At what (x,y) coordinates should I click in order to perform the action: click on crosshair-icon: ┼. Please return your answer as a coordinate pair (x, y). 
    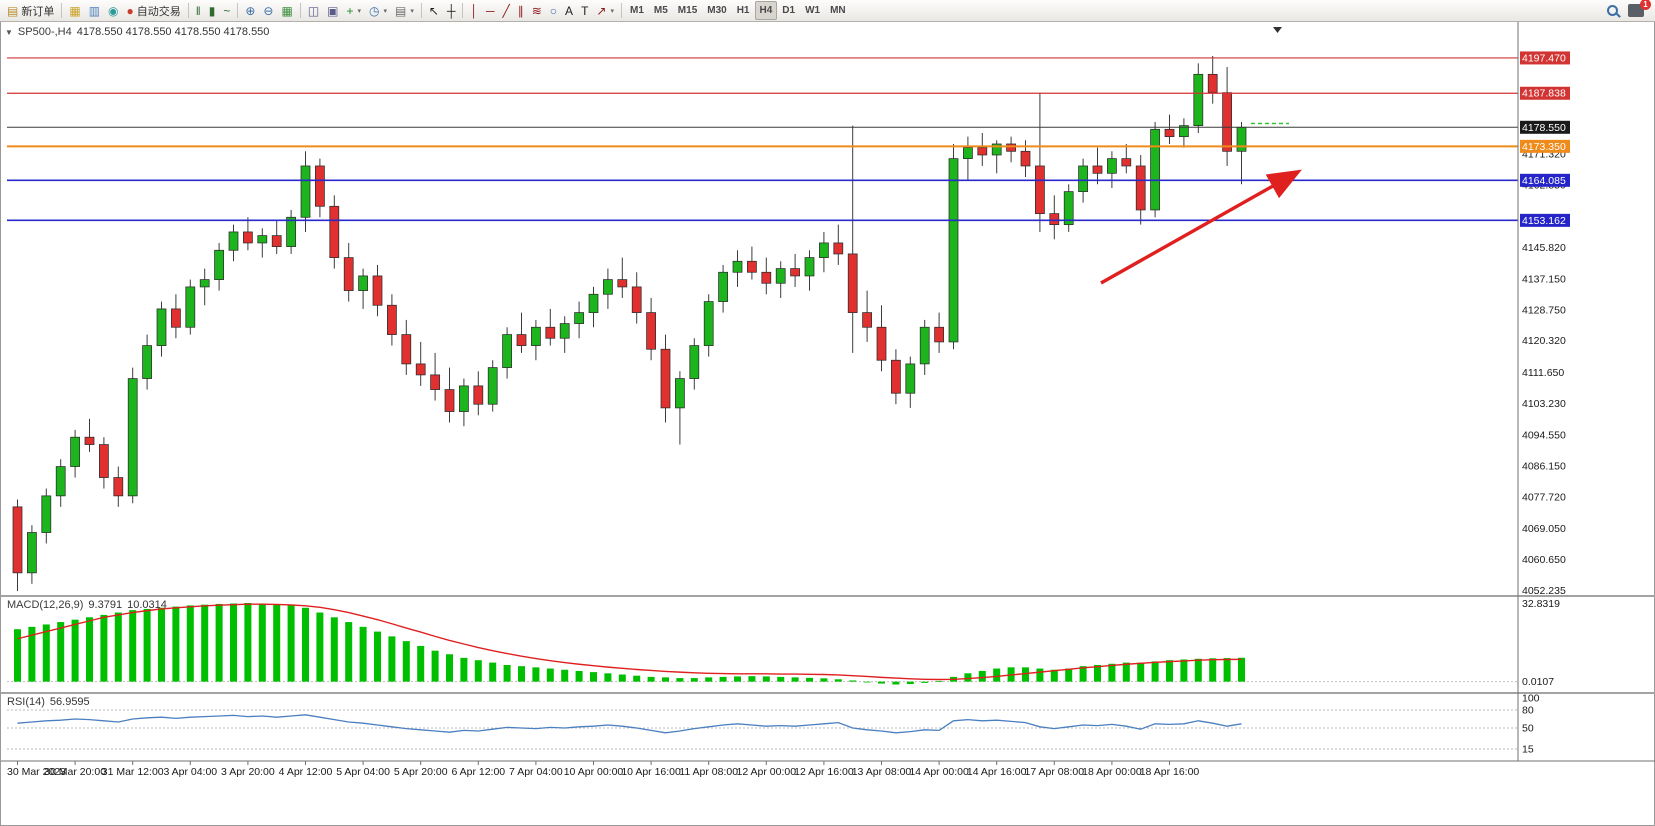
    Looking at the image, I should click on (451, 10).